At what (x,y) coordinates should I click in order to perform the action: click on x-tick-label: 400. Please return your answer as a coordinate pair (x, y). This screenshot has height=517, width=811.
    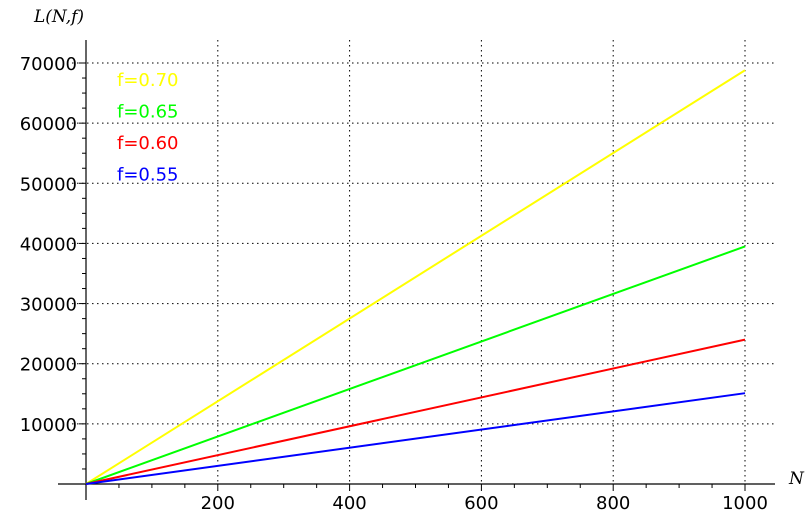
    Looking at the image, I should click on (349, 503).